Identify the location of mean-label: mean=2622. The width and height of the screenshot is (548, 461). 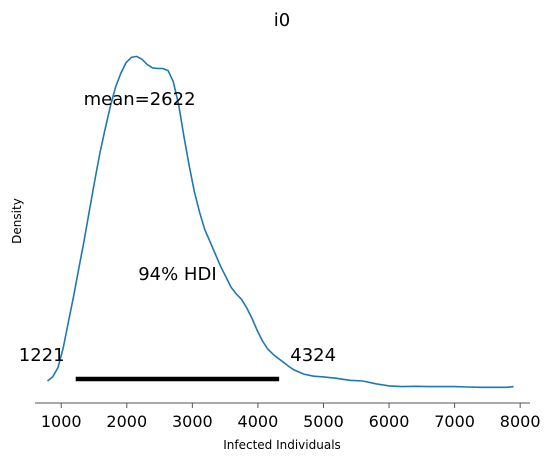
(140, 99).